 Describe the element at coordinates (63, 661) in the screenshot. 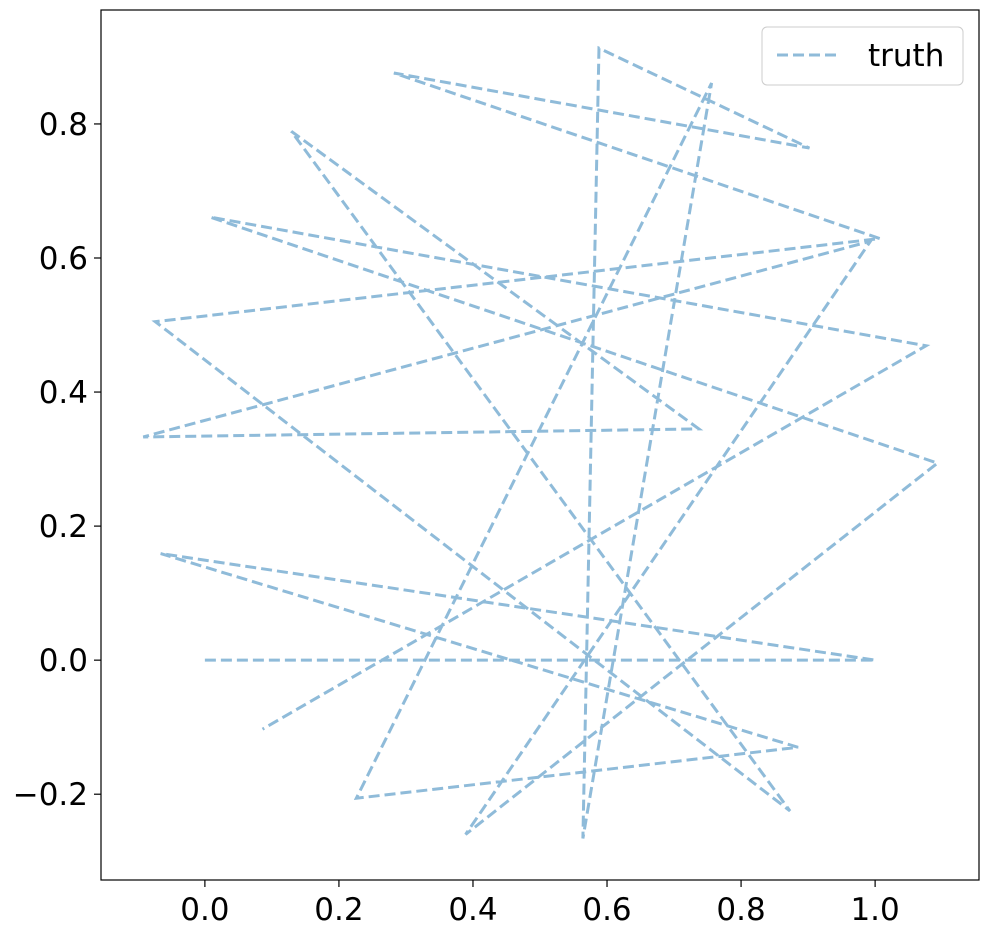

I see `y-tick-label: 0.0` at that location.